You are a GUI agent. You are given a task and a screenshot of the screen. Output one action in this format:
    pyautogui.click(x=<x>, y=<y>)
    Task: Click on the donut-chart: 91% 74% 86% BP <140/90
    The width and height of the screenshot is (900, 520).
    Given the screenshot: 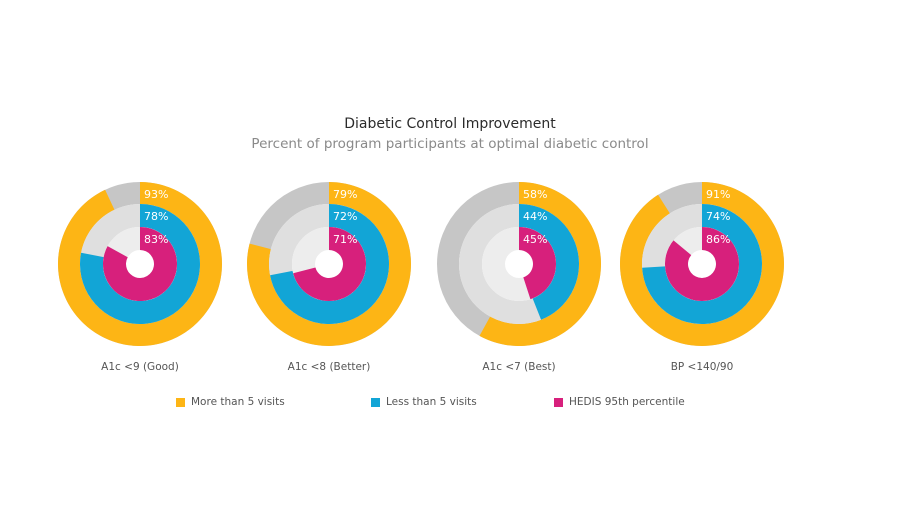 What is the action you would take?
    pyautogui.click(x=701, y=277)
    